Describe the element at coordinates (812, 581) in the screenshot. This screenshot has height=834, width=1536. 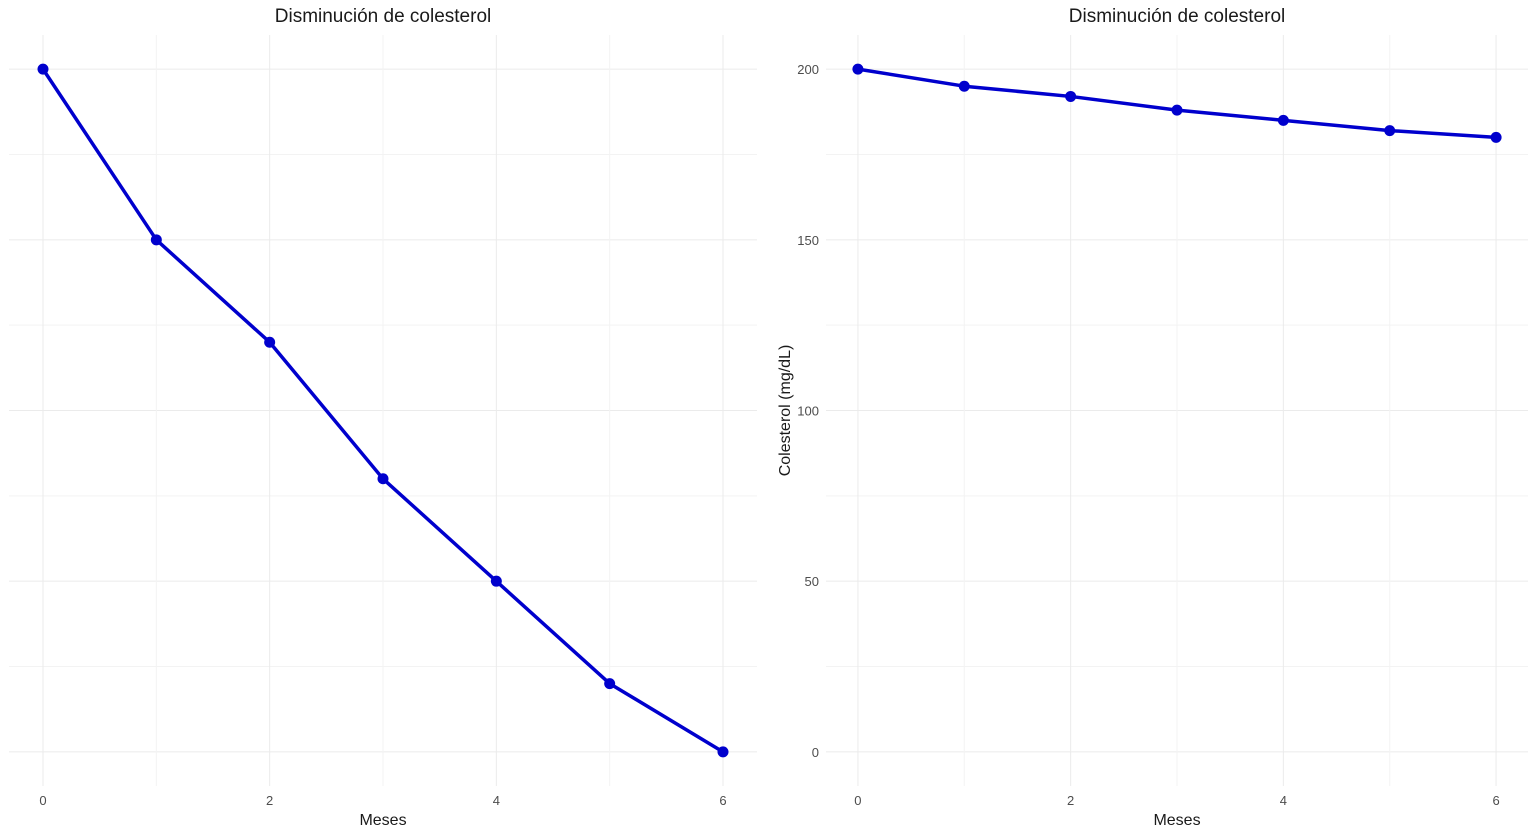
I see `y-tick-label: 50` at that location.